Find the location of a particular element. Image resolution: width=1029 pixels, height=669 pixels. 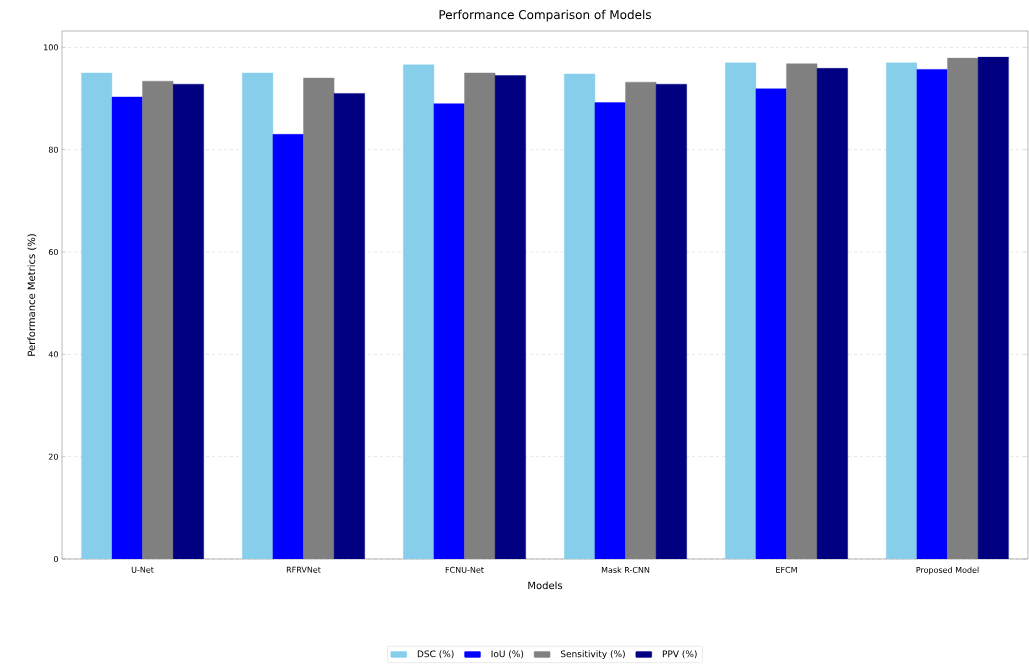

y-tick-label: 80 is located at coordinates (53, 149).